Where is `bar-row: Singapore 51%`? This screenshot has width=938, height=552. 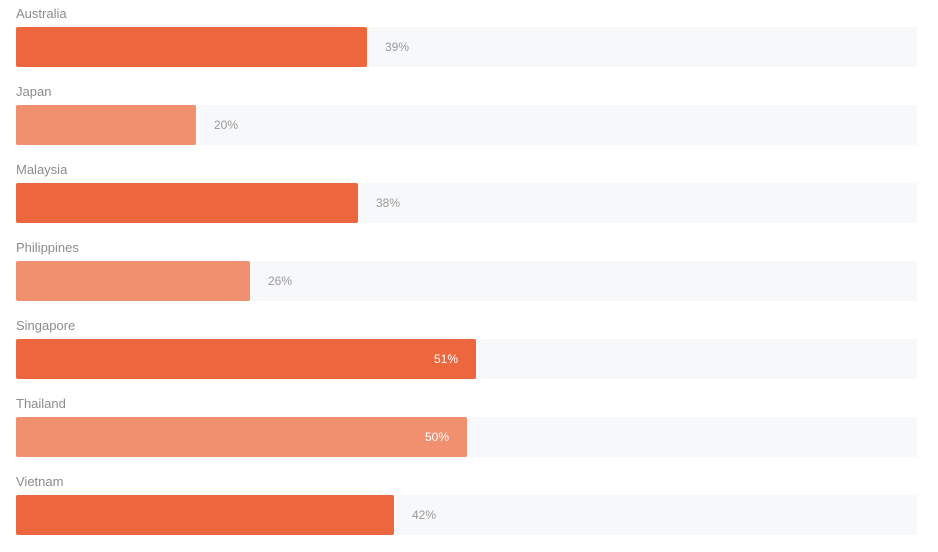
bar-row: Singapore 51% is located at coordinates (466, 357).